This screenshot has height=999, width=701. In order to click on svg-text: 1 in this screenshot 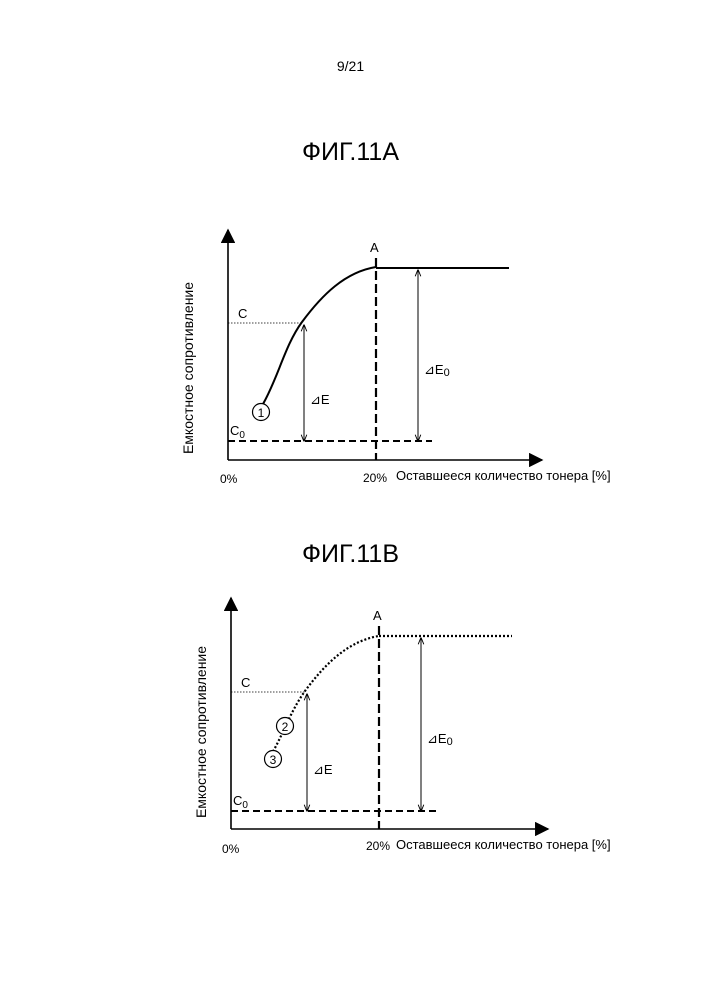, I will do `click(261, 413)`.